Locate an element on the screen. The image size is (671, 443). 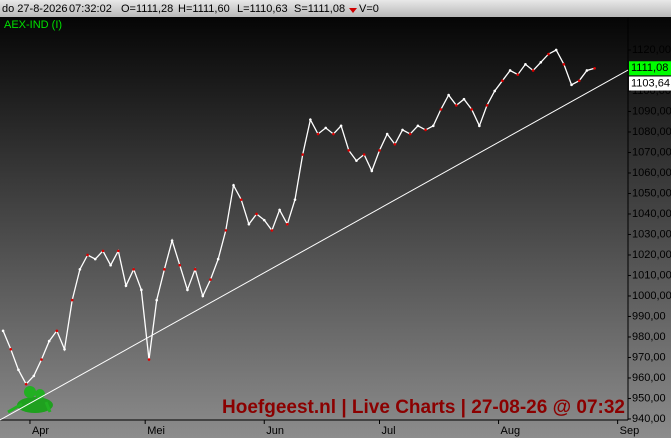
x-tick-label: Mei is located at coordinates (156, 431).